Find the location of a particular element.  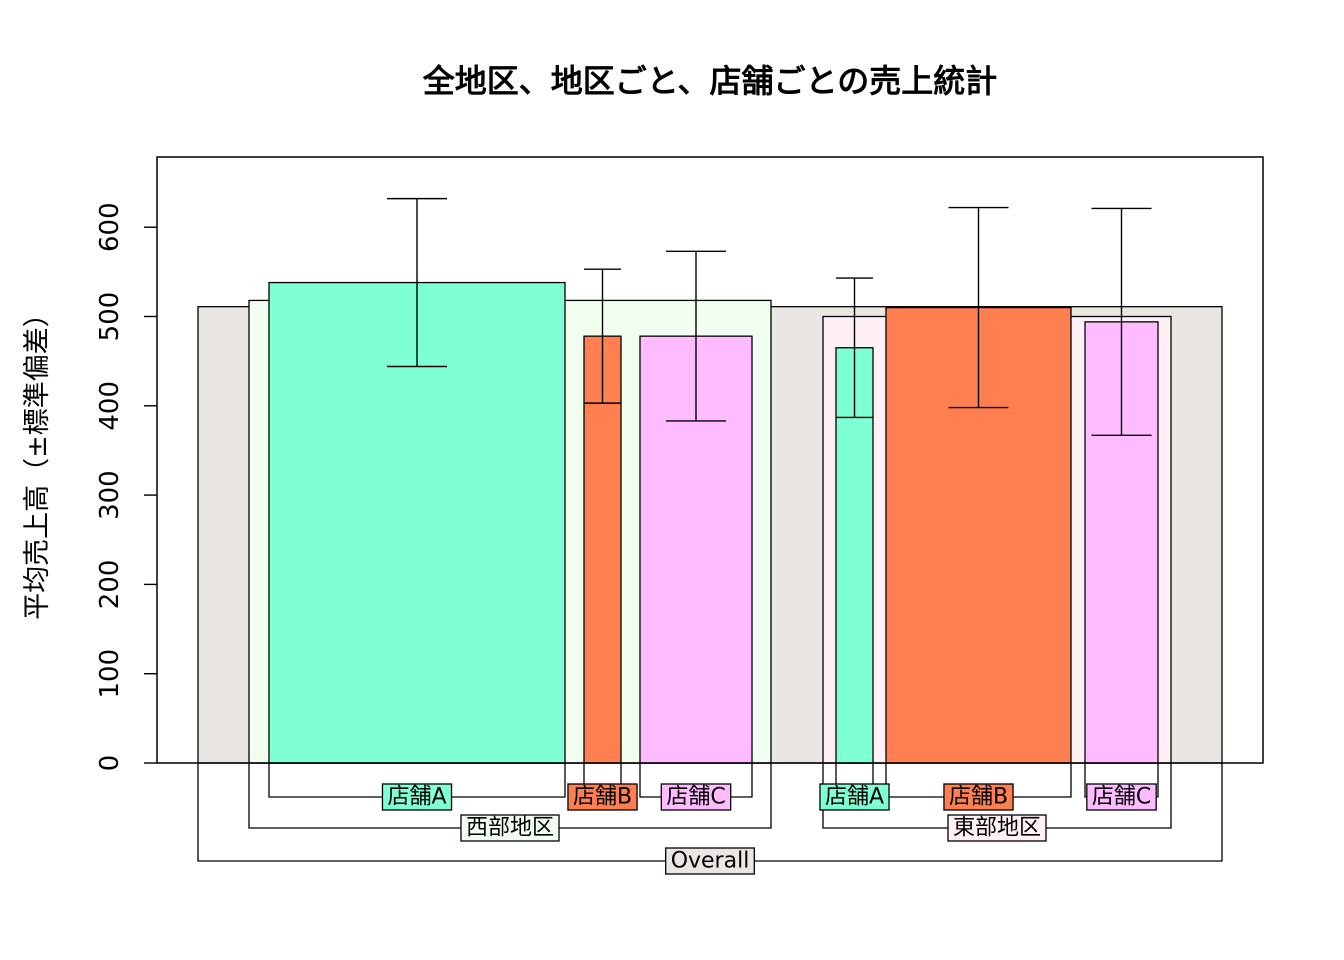

store-label-1-1: 店舗A is located at coordinates (417, 797).